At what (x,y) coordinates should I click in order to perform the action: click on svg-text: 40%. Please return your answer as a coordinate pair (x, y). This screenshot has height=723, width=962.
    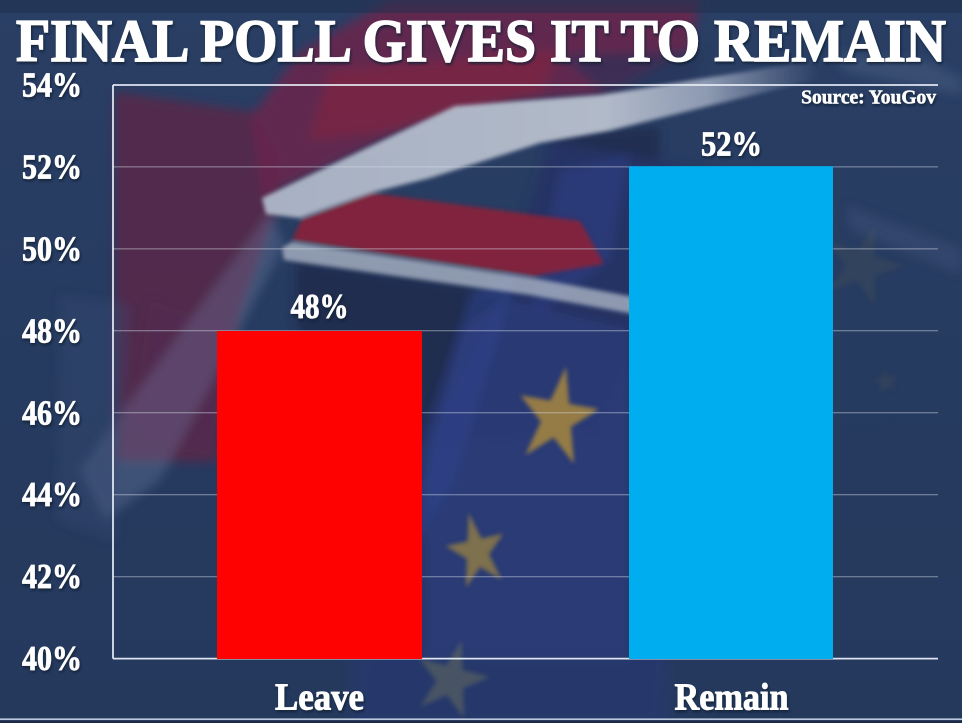
    Looking at the image, I should click on (52, 658).